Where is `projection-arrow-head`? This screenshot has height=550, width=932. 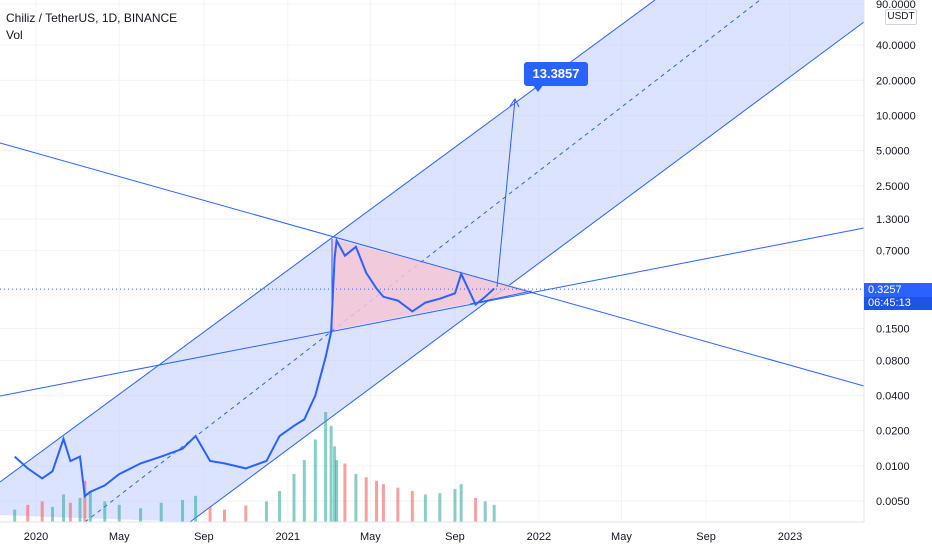
projection-arrow-head is located at coordinates (514, 103).